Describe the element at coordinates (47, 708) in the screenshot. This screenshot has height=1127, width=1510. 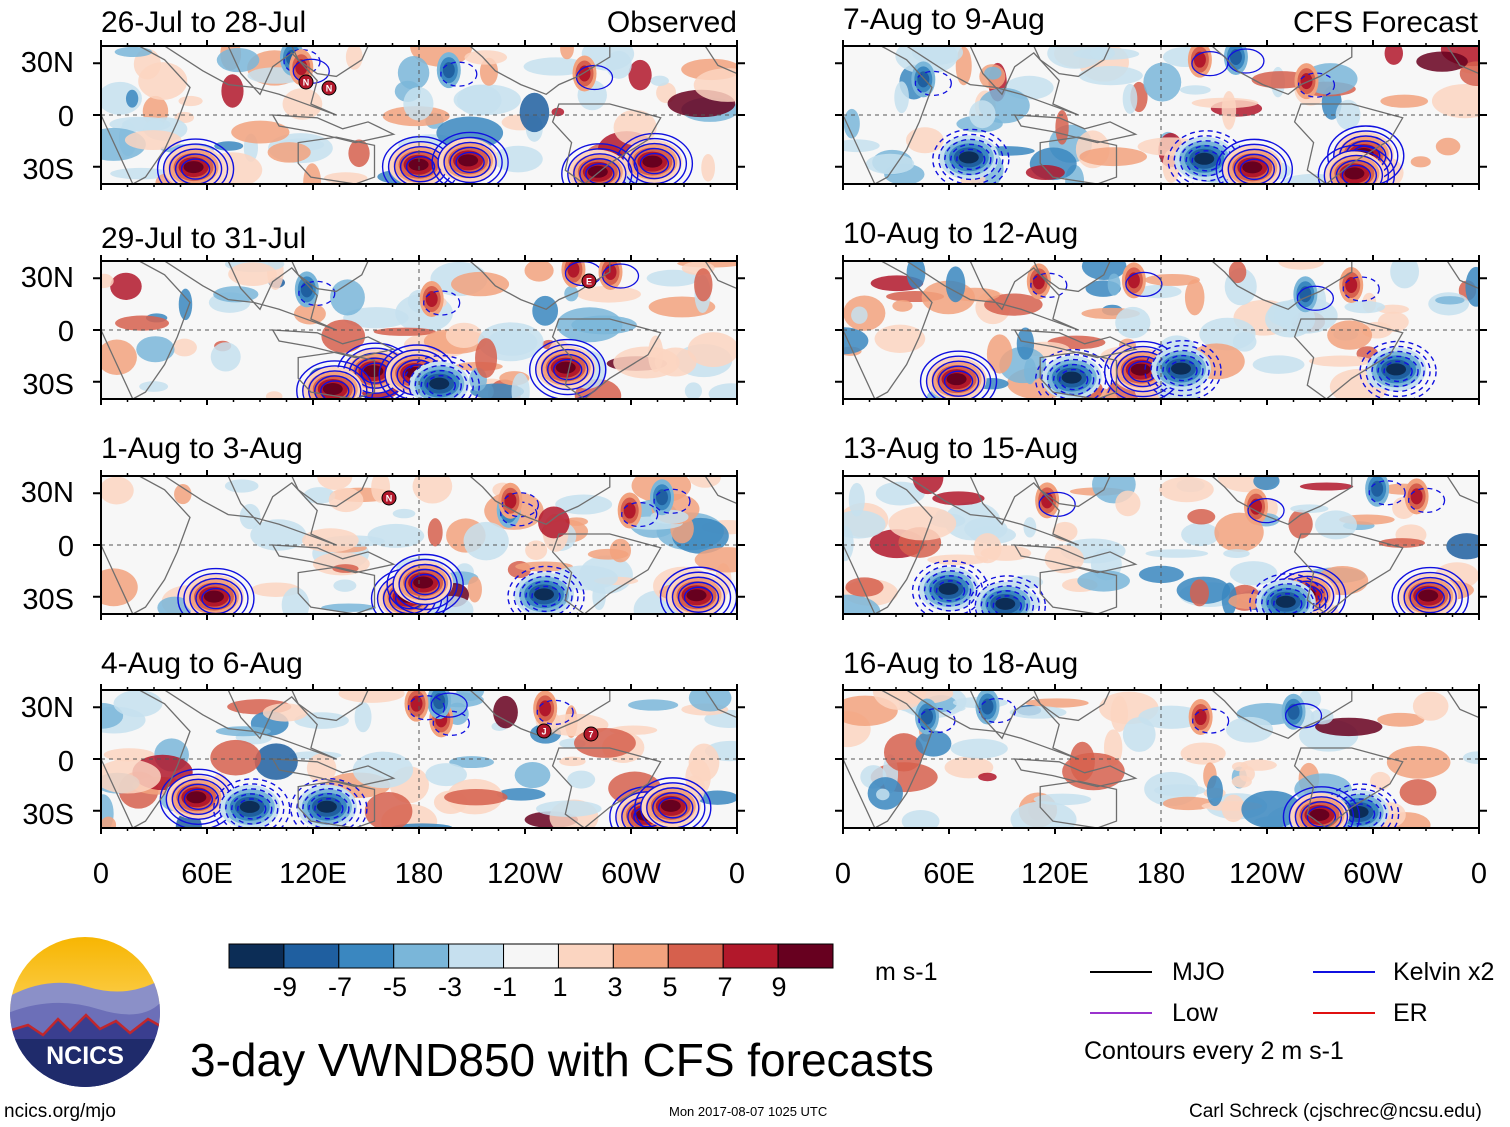
I see `ylabel-30n: 30N` at that location.